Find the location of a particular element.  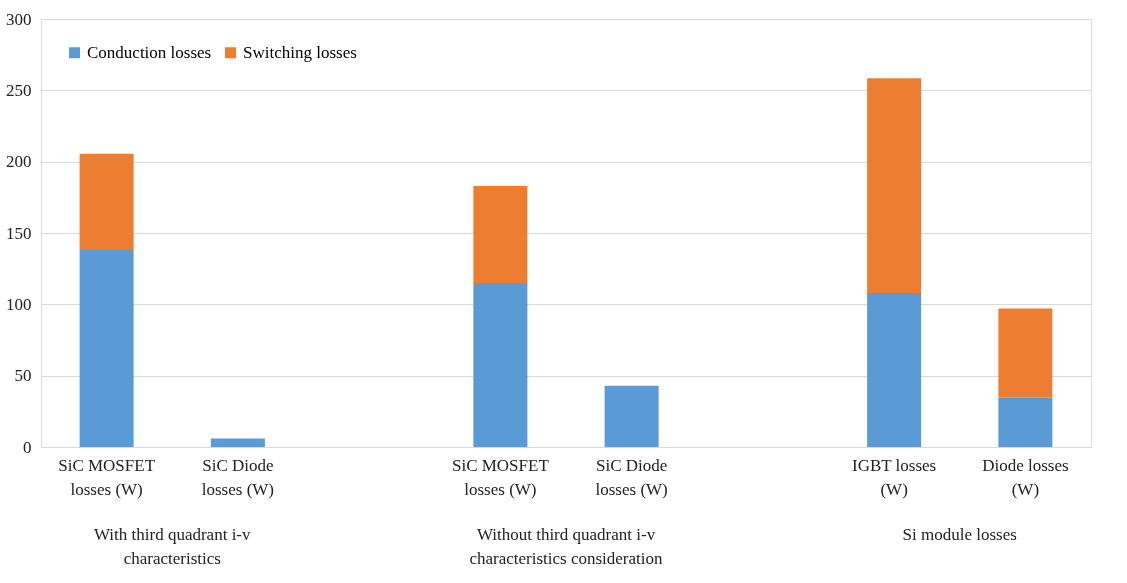

legend-label: Conduction losses is located at coordinates (149, 52).